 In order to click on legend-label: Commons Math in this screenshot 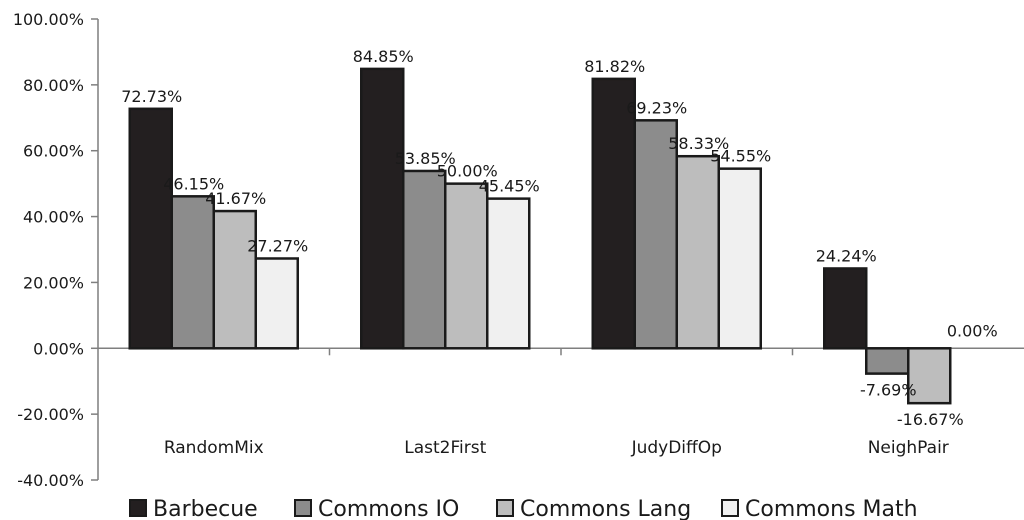, I will do `click(831, 508)`.